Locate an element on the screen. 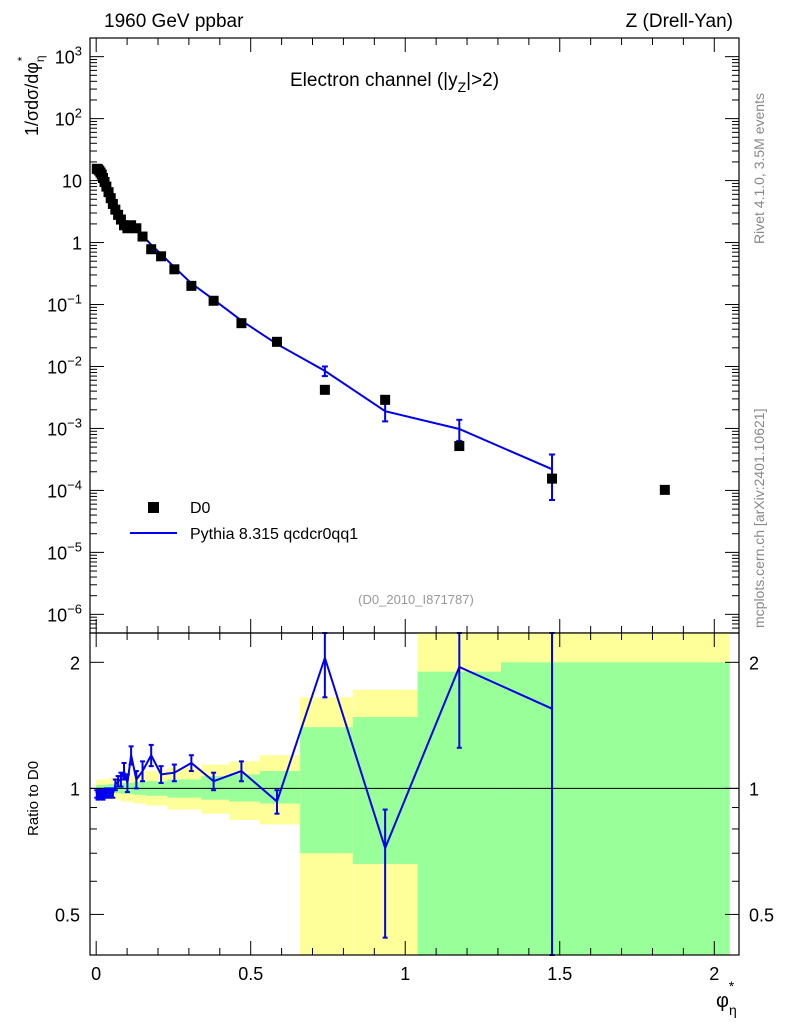 This screenshot has height=1024, width=786. analysis-id: (D0_2010_I871787) is located at coordinates (416, 599).